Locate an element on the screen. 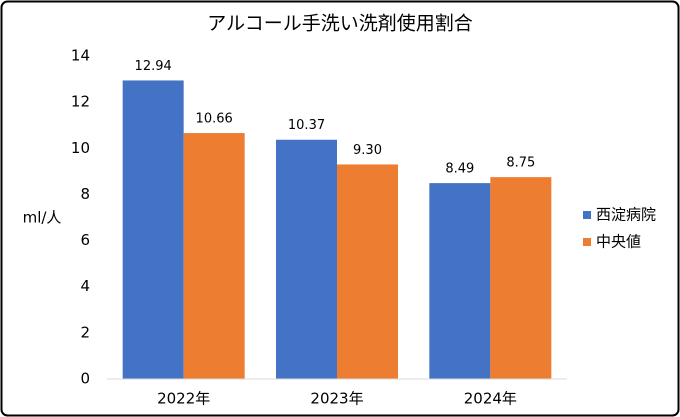 Image resolution: width=680 pixels, height=417 pixels. x-tick-label: 2023年 is located at coordinates (336, 399).